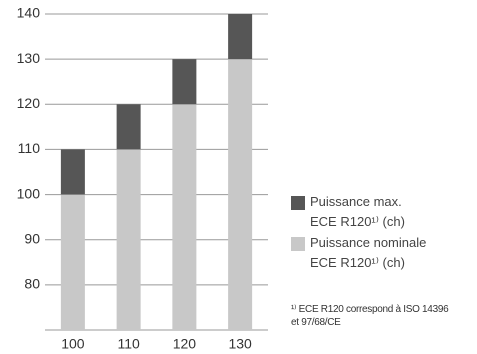 This screenshot has width=477, height=354. I want to click on legend-label: Puissance max. ECE R120¹⁾ (ch), so click(357, 211).